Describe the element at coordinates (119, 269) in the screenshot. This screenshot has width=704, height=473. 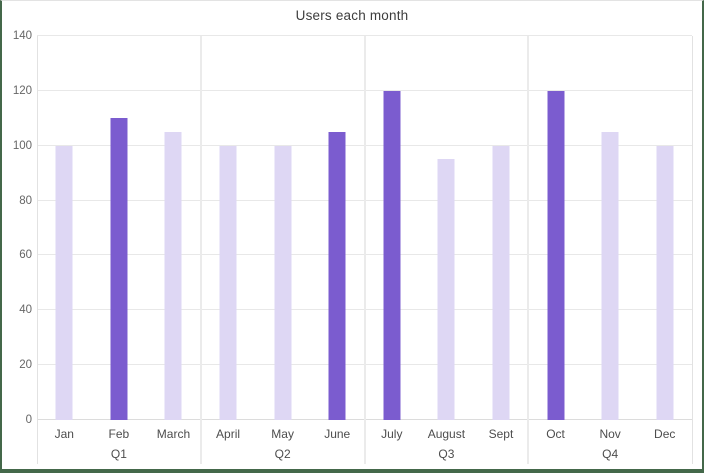
I see `bar-feb` at that location.